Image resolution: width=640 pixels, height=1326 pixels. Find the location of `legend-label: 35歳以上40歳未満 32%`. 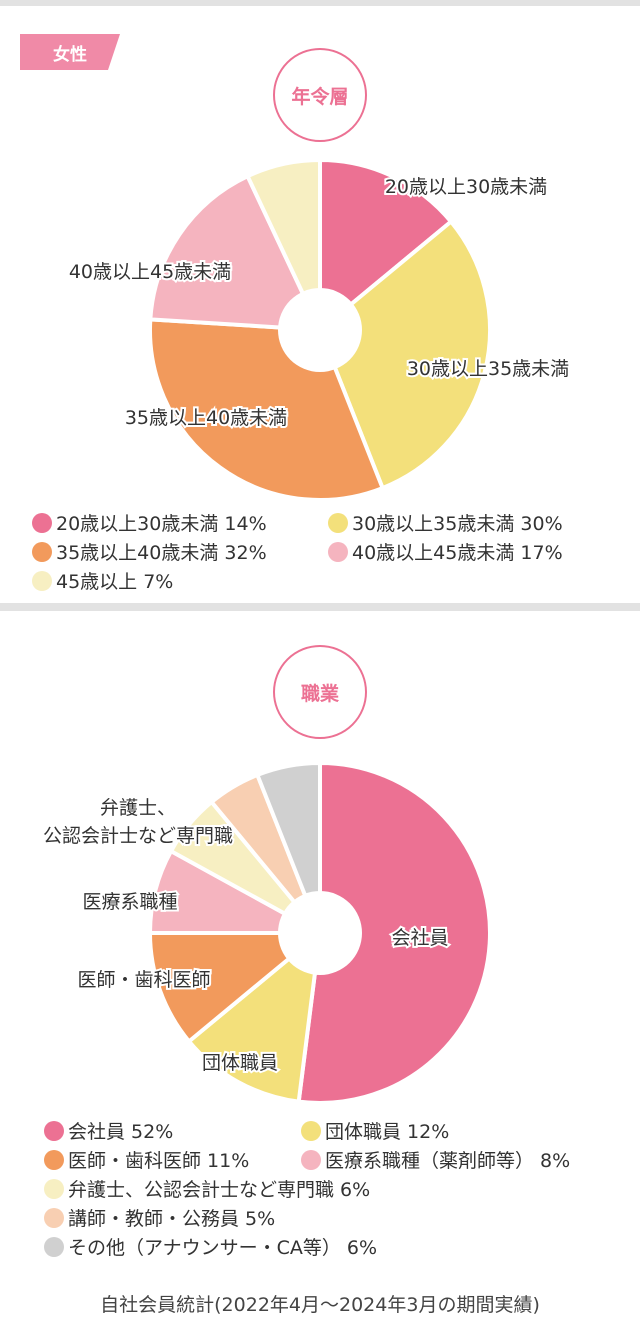

legend-label: 35歳以上40歳未満 32% is located at coordinates (161, 553).